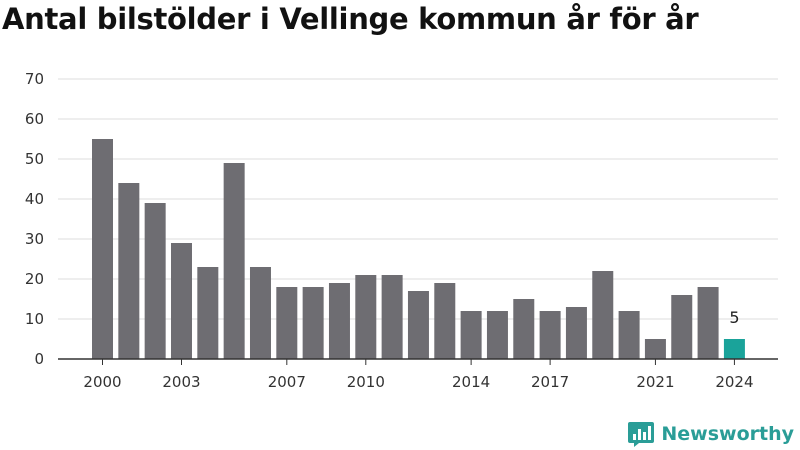 This screenshot has height=450, width=800. What do you see at coordinates (34, 319) in the screenshot?
I see `y-tick-label: 10` at bounding box center [34, 319].